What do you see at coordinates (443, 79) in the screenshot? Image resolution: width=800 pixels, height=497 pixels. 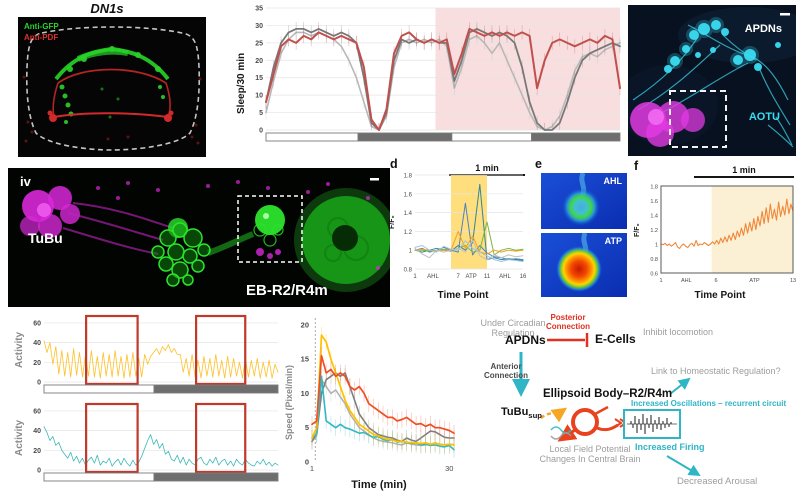 I see `sleep-series-experimental-red` at bounding box center [443, 79].